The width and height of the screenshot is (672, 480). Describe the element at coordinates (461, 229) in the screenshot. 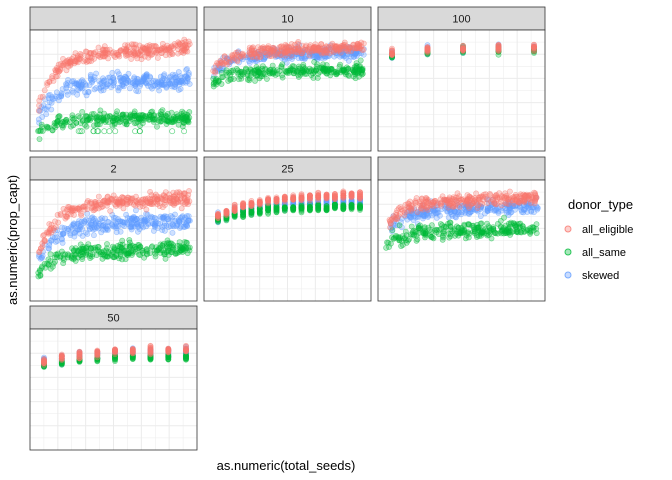

I see `facet-panel-5: 5` at that location.